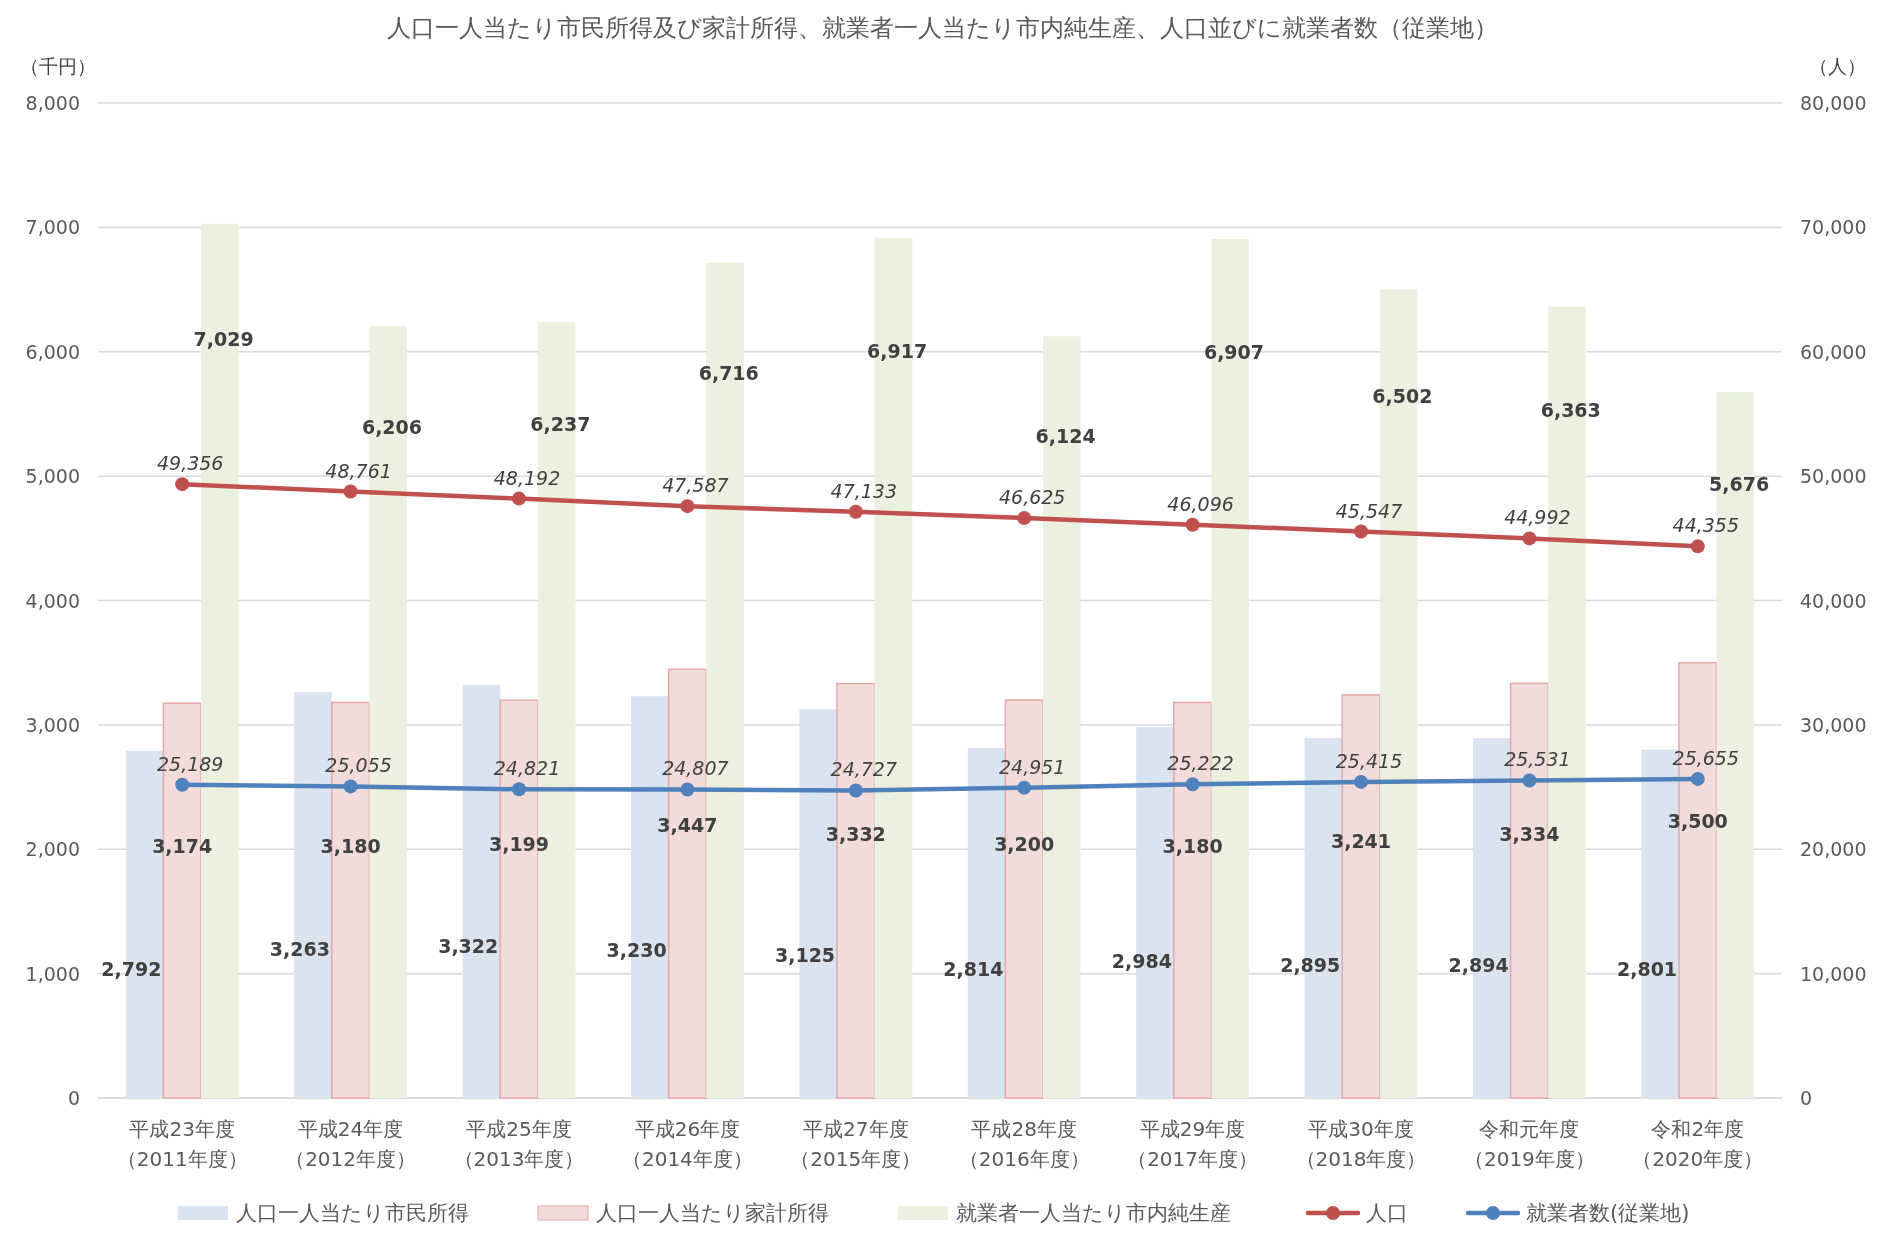  What do you see at coordinates (712, 1213) in the screenshot?
I see `legend-label: 人口一人当たり家計所得` at bounding box center [712, 1213].